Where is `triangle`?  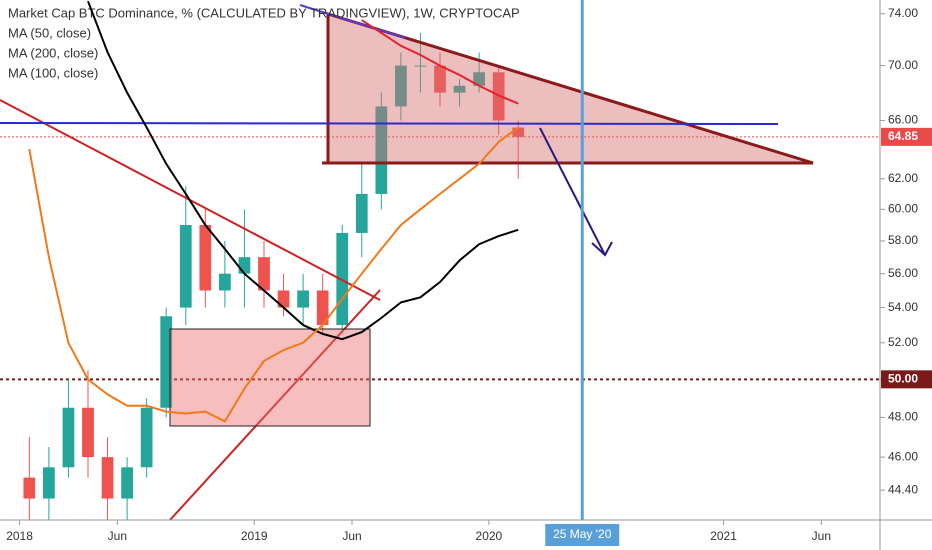 triangle is located at coordinates (570, 88).